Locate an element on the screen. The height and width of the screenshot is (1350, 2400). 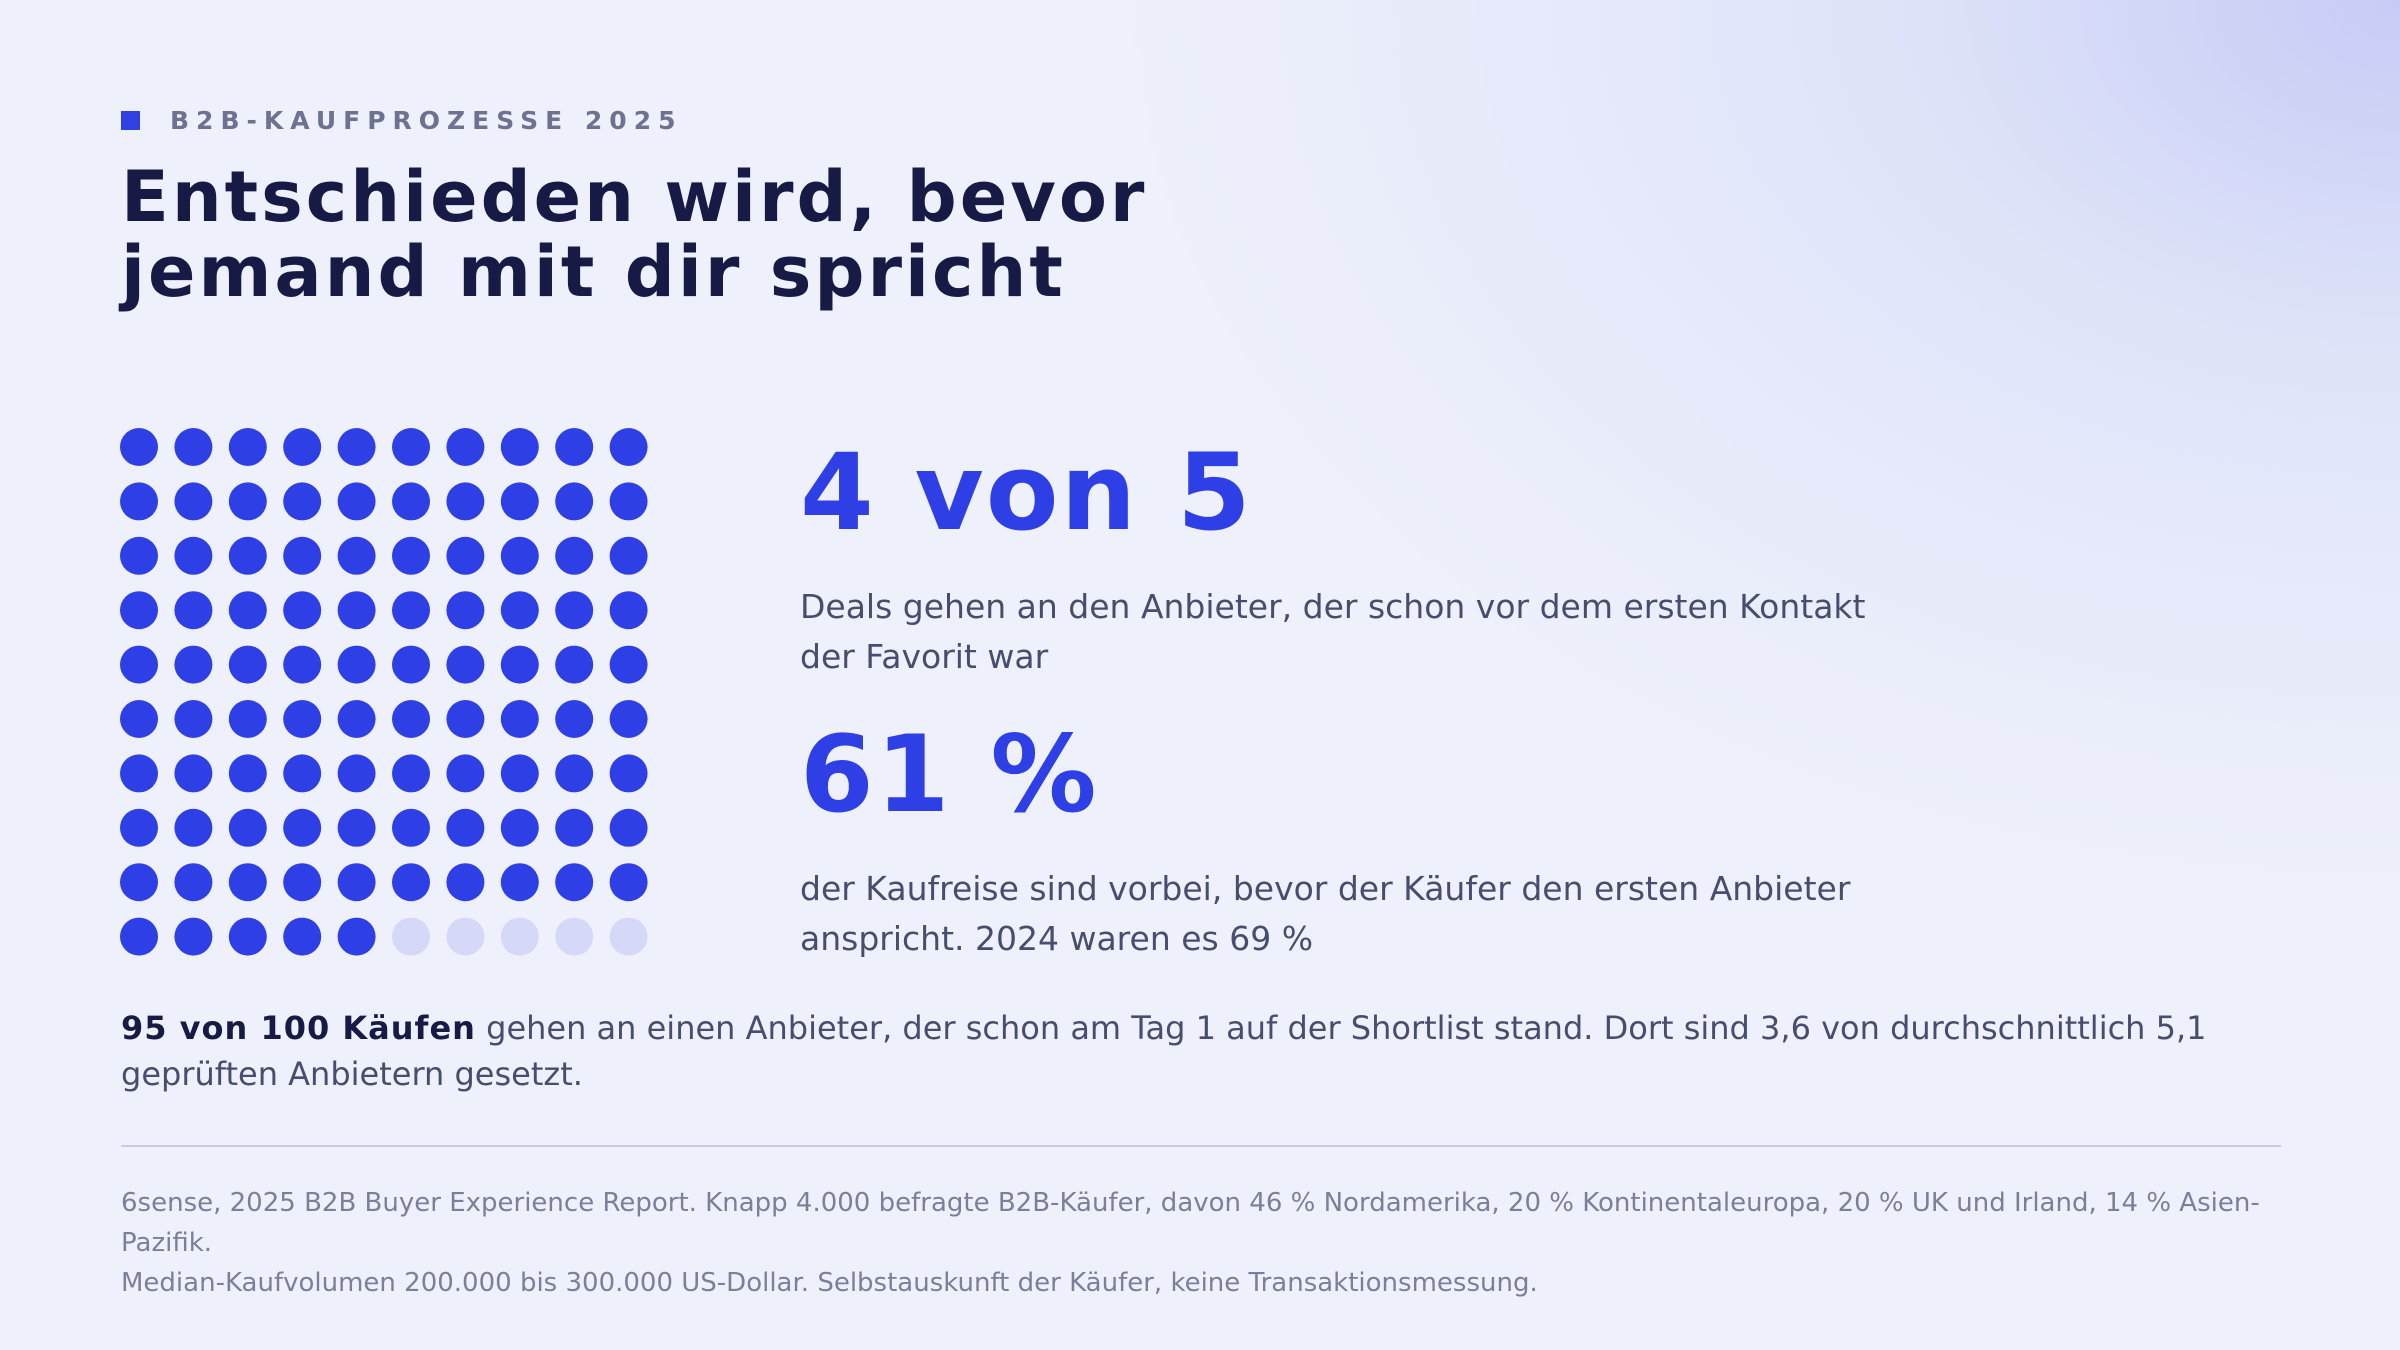
eyebrow-label: B2B-KAUFPROZESSE 2025 is located at coordinates (426, 120).